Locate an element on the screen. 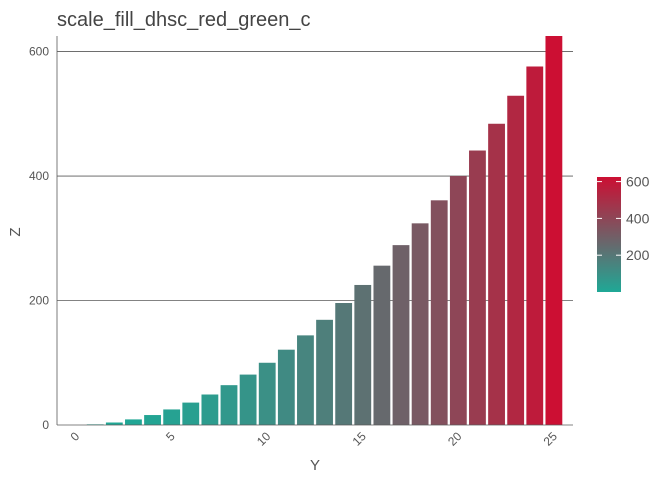  x-tick-label: 5 is located at coordinates (170, 436).